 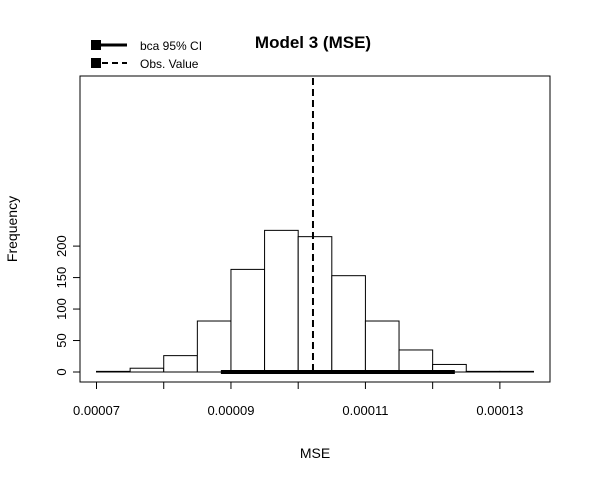 I want to click on y-tick-label: 150, so click(x=61, y=278).